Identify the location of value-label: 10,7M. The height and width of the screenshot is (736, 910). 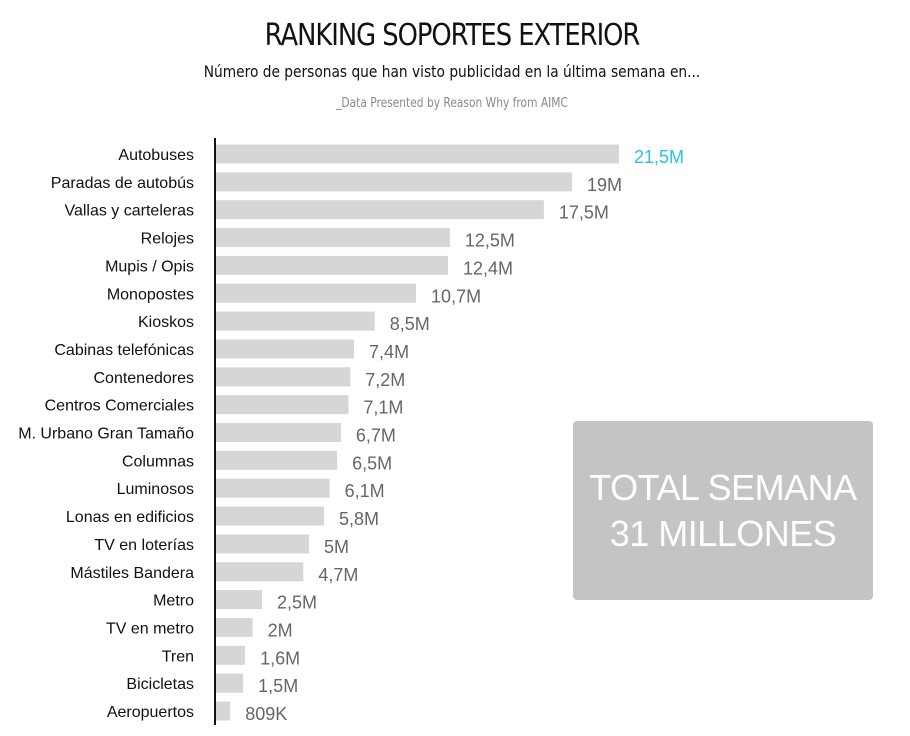
(456, 296).